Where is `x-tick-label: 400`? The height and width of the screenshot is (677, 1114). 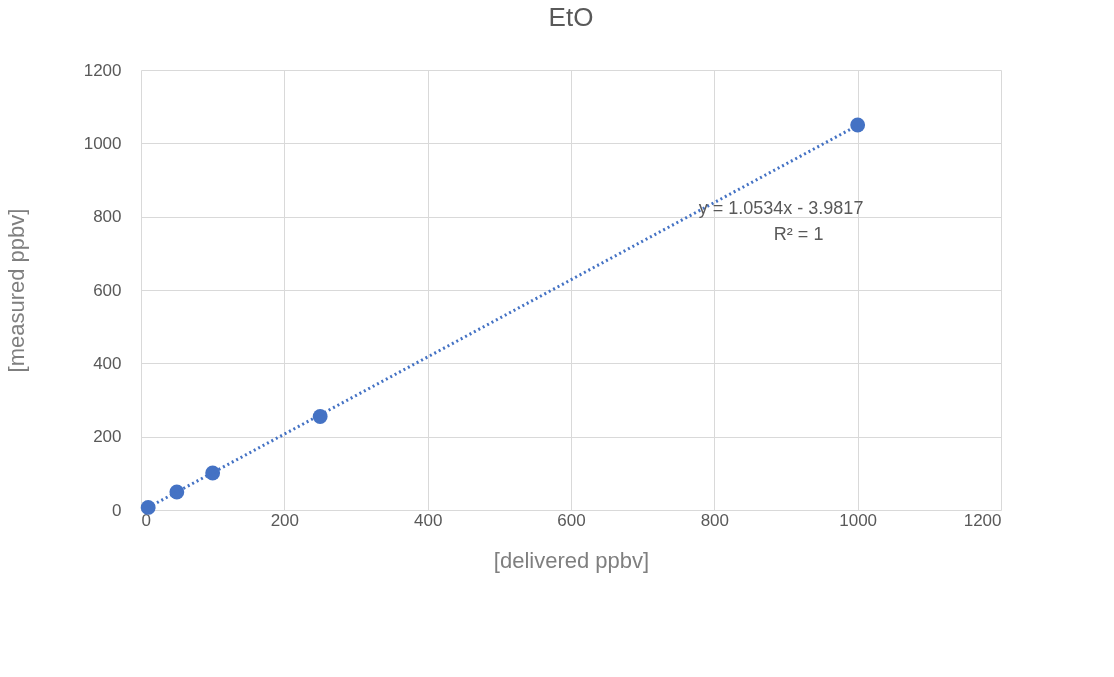 x-tick-label: 400 is located at coordinates (428, 520).